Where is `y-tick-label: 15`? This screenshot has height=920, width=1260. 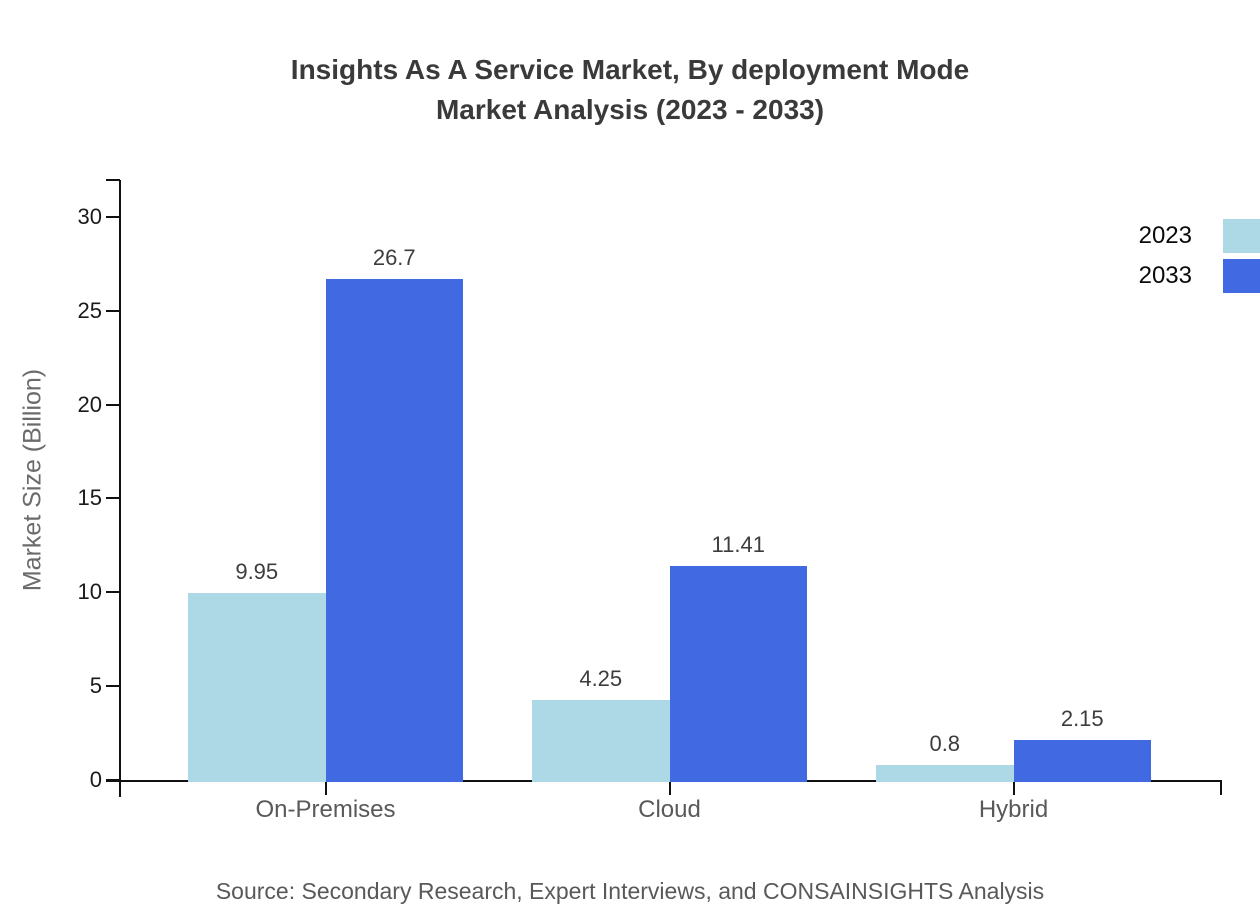
y-tick-label: 15 is located at coordinates (89, 498).